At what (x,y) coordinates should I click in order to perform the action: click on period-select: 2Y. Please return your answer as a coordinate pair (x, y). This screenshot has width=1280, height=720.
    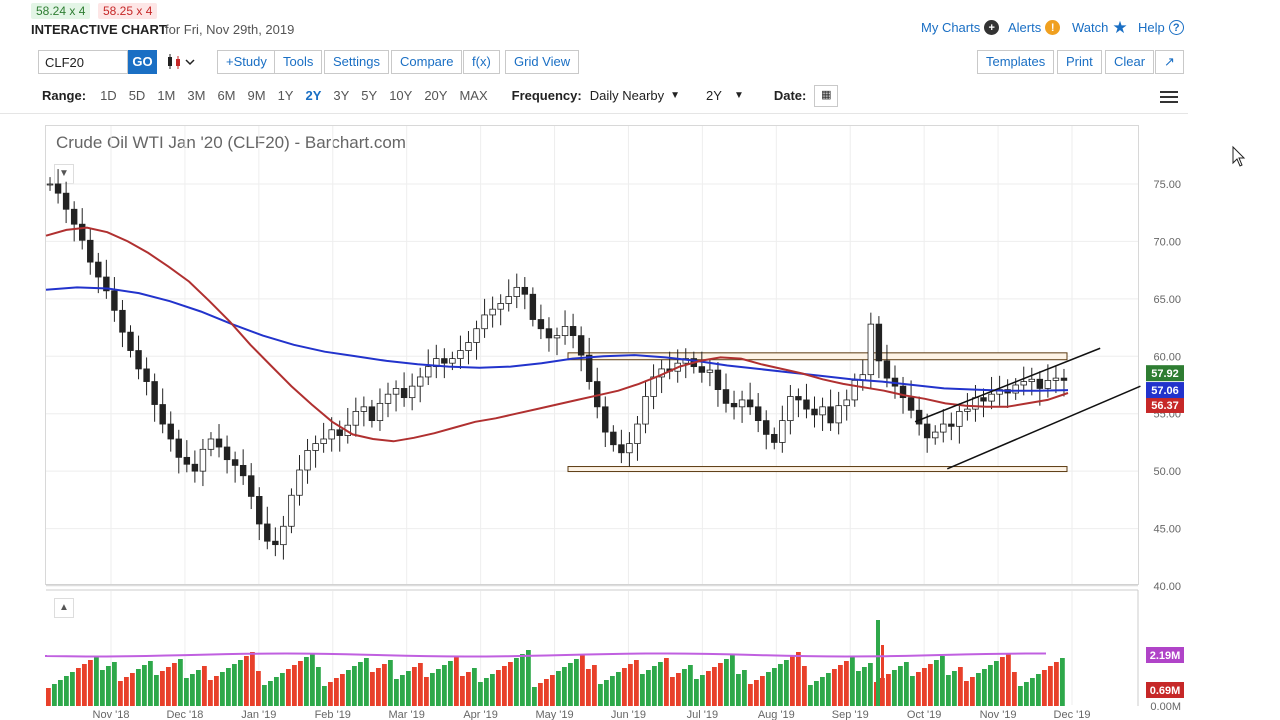
    Looking at the image, I should click on (714, 95).